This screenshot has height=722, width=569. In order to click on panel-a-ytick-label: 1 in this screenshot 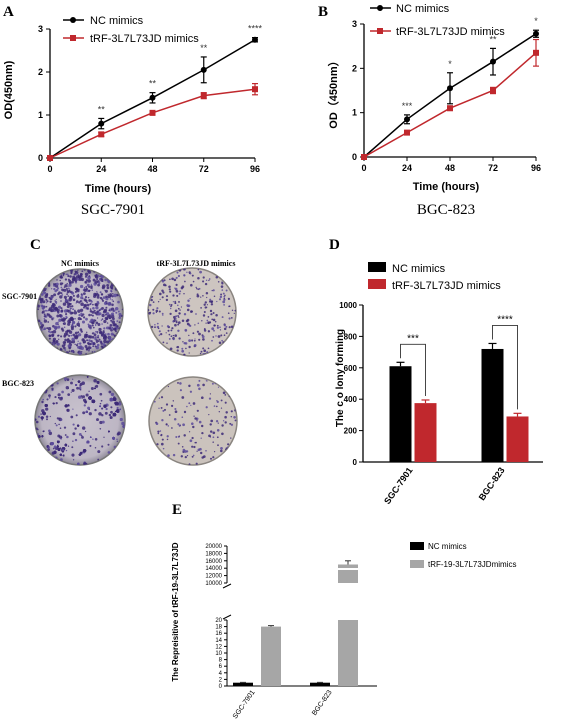, I will do `click(40, 115)`.